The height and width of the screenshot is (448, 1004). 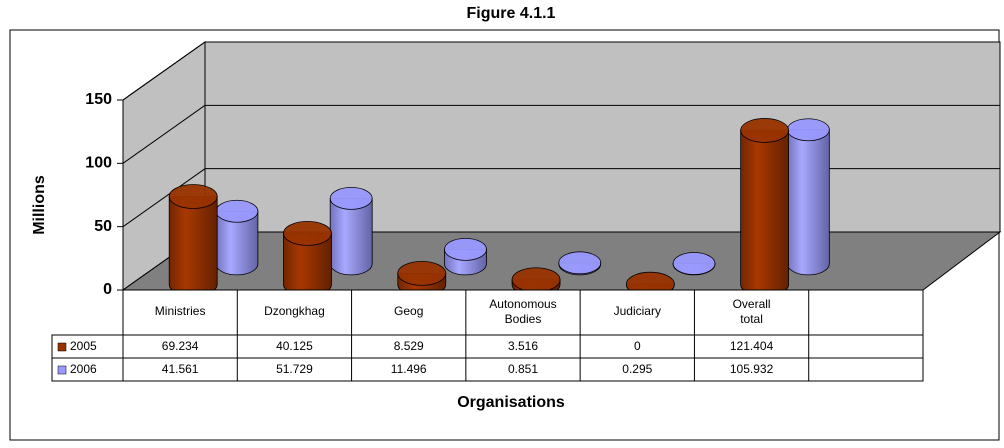 I want to click on x-tick-label: Dzongkhag, so click(x=294, y=311).